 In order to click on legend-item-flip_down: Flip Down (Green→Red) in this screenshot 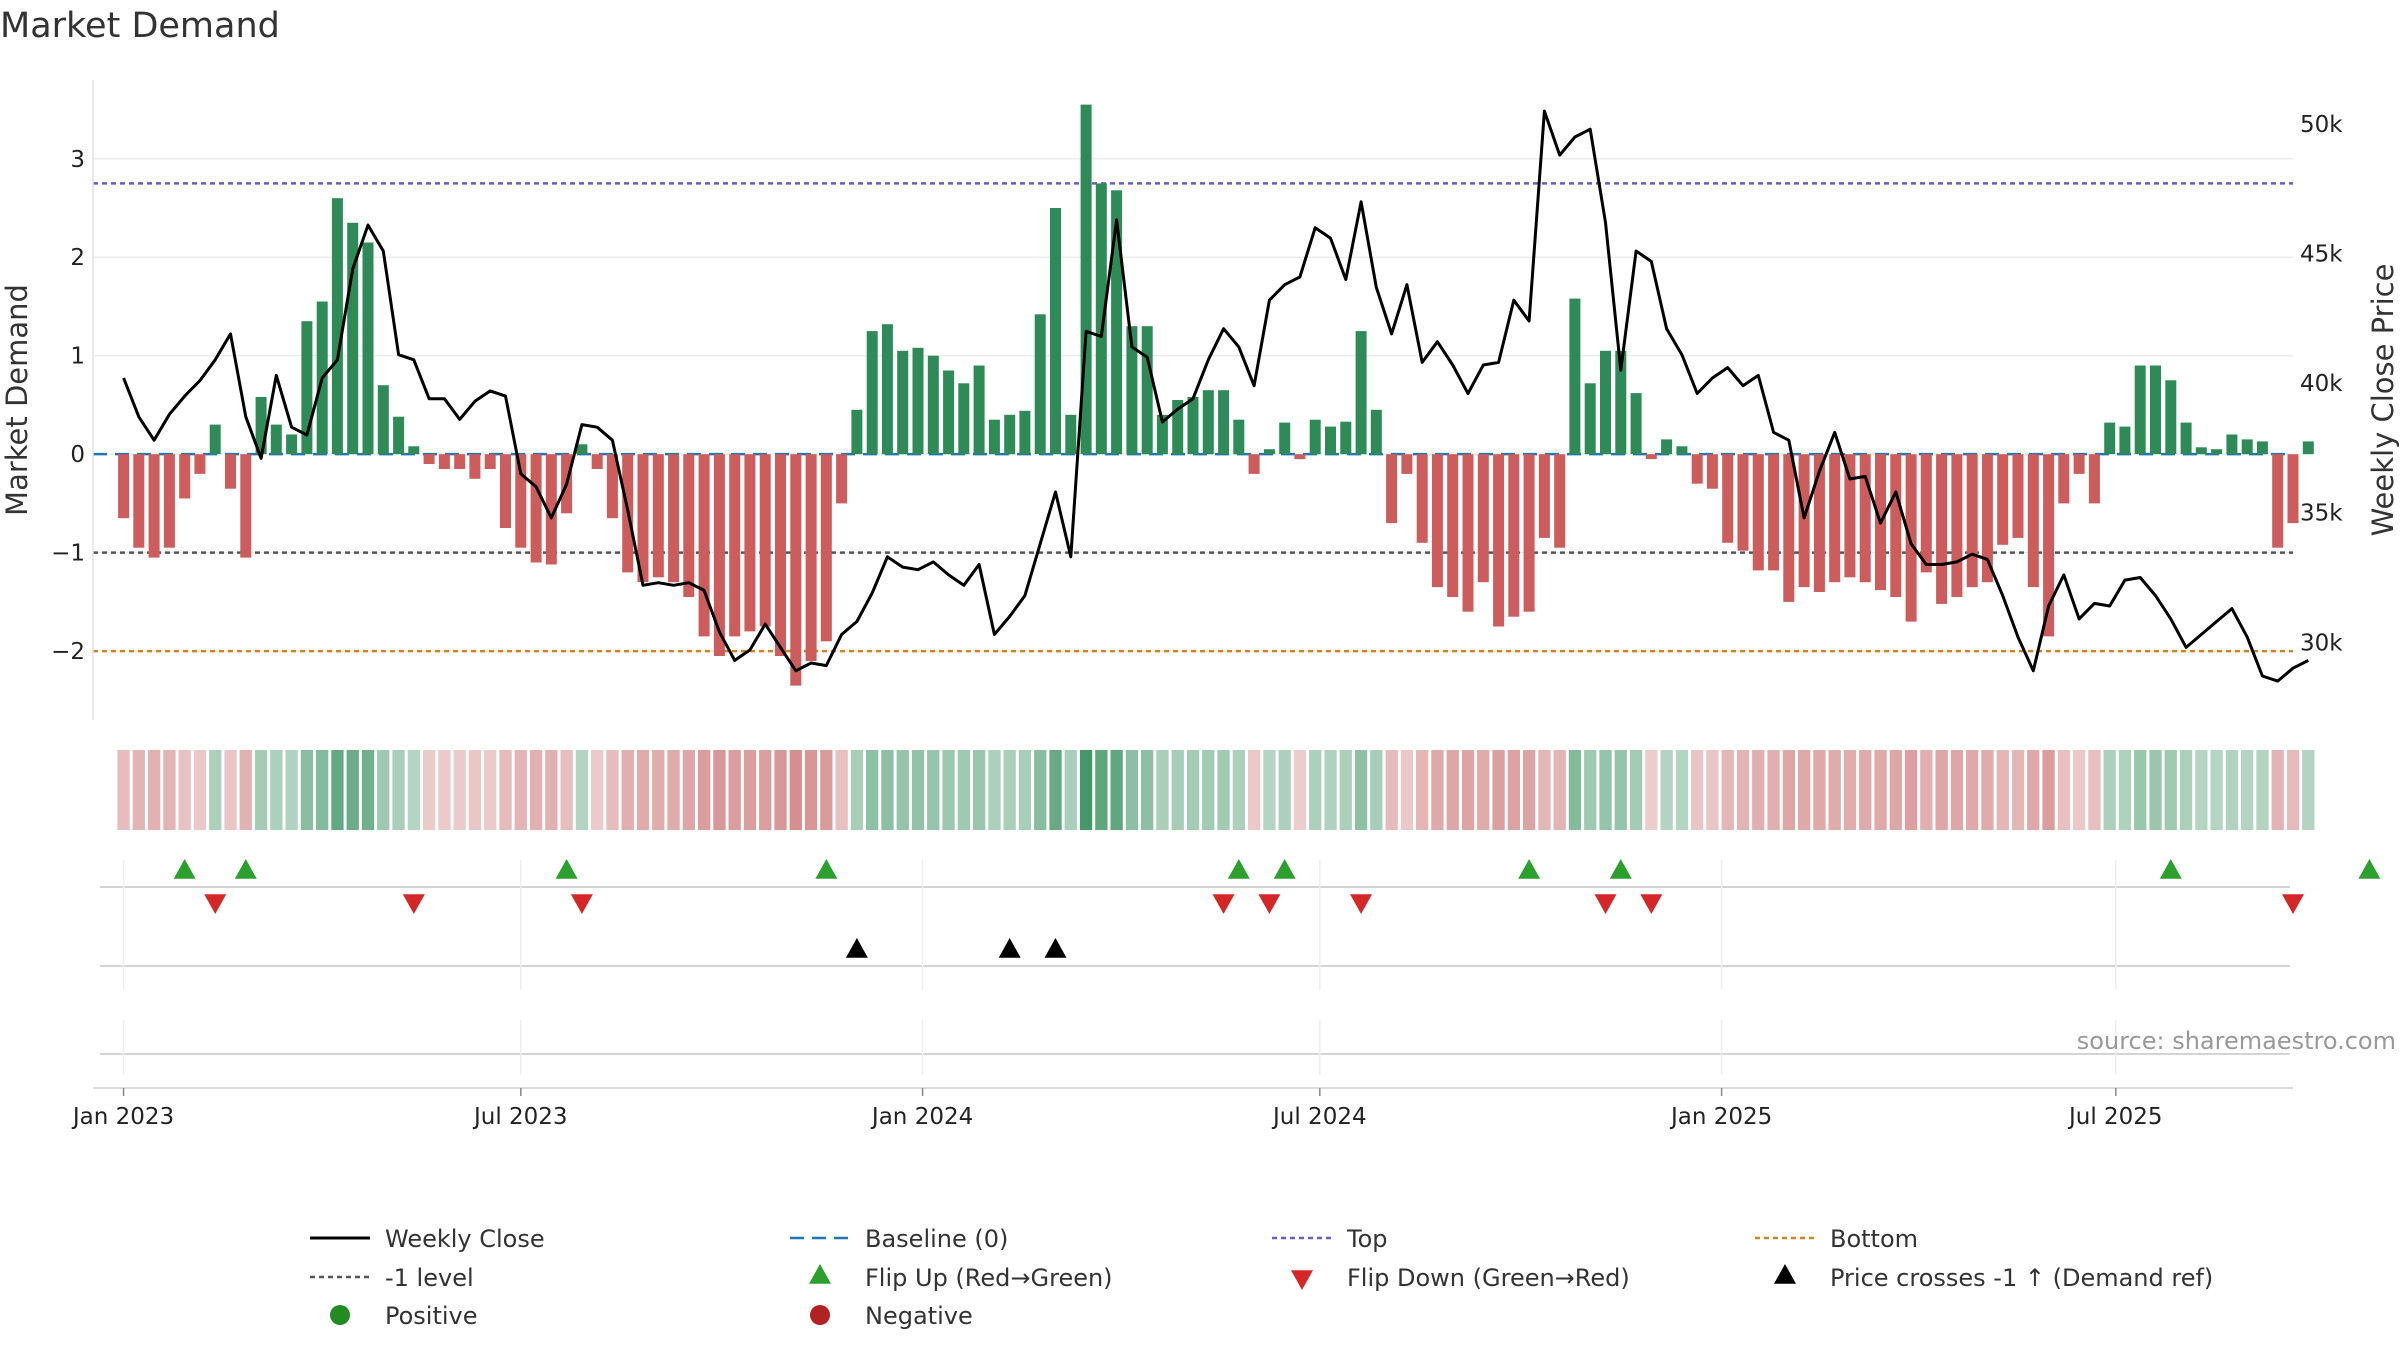, I will do `click(1488, 1278)`.